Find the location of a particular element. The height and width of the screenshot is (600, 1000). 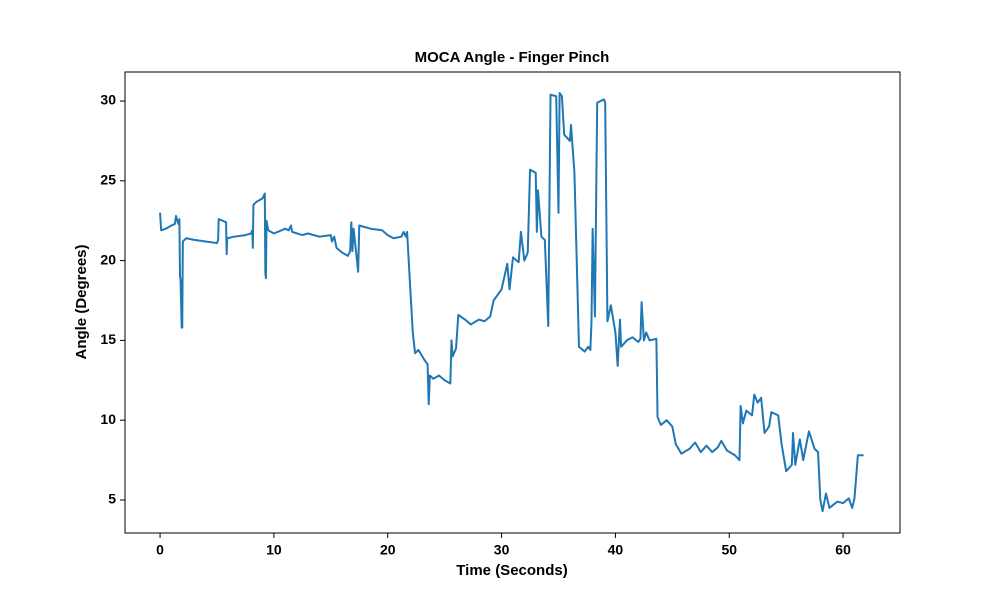

y-tick-label: 30 is located at coordinates (108, 100).